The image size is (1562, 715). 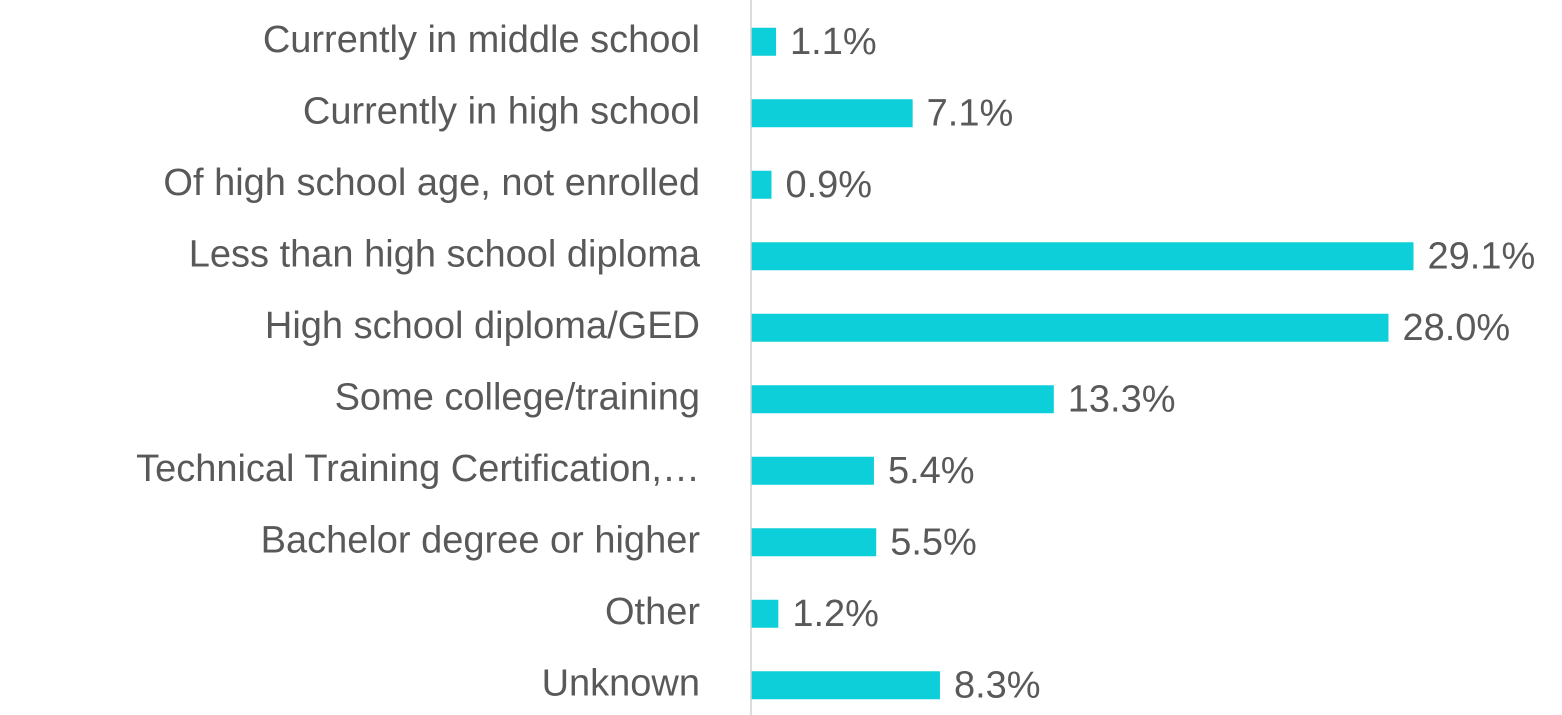 What do you see at coordinates (431, 183) in the screenshot?
I see `category-label: Of high school age, not enrolled` at bounding box center [431, 183].